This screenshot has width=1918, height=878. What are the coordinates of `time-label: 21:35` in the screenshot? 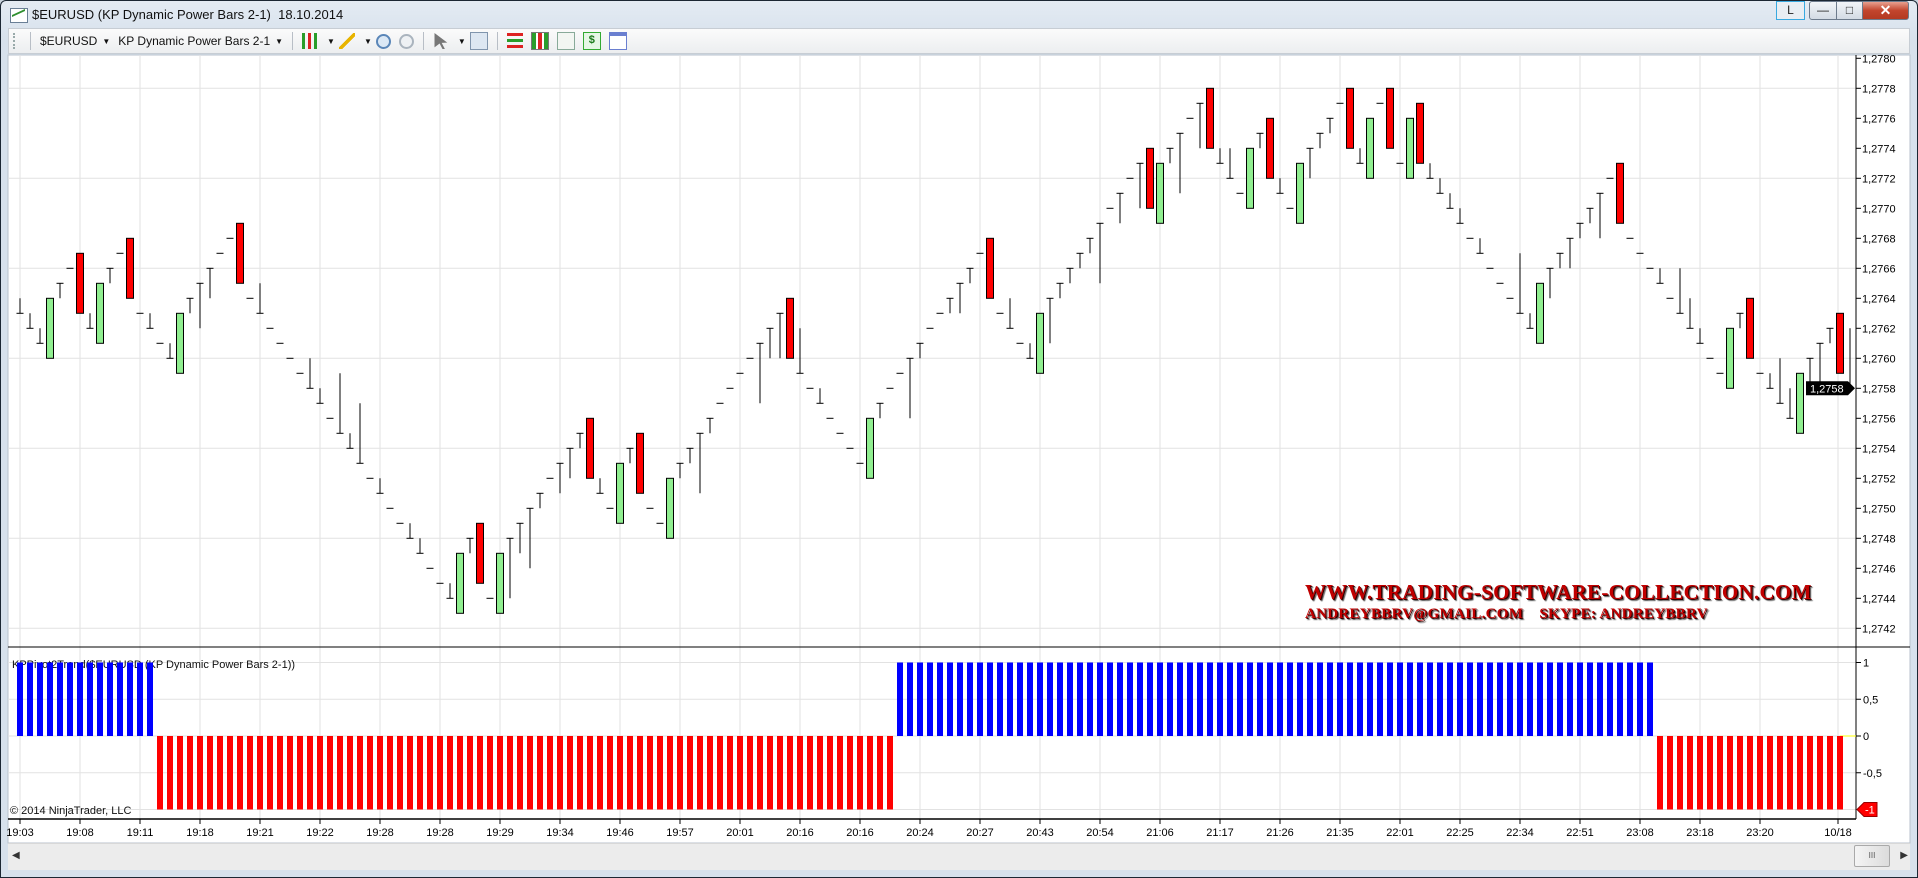 It's located at (1340, 833).